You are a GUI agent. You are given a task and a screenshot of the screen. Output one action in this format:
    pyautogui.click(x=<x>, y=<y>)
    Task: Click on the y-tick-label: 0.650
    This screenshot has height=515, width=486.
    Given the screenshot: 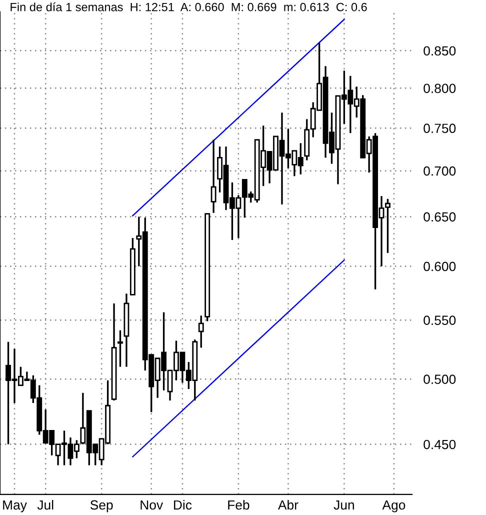 What is the action you would take?
    pyautogui.click(x=440, y=217)
    